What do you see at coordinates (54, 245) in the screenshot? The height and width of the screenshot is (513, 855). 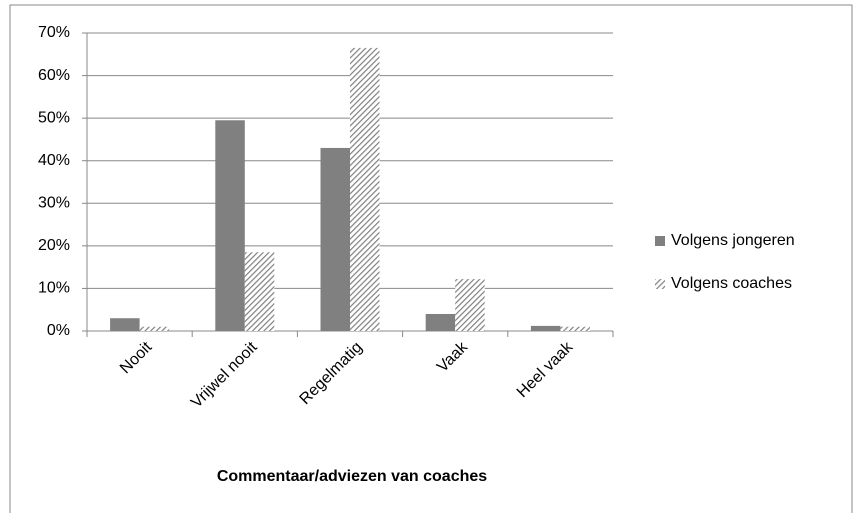 I see `y-tick-label: 20%` at bounding box center [54, 245].